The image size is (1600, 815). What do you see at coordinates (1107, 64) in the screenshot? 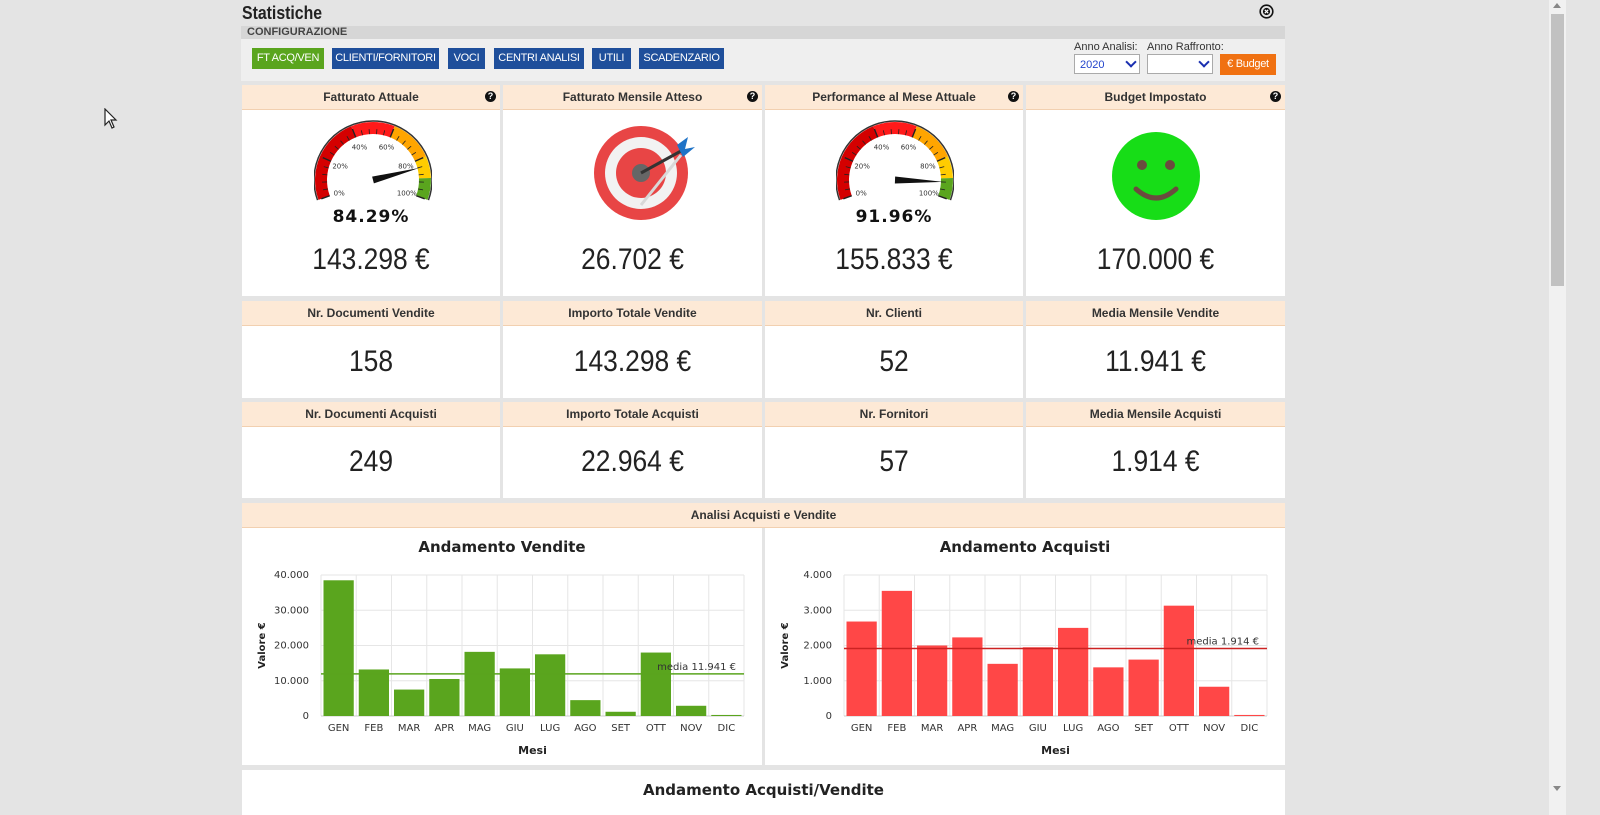
I see `anno-analisi-select: 2020` at bounding box center [1107, 64].